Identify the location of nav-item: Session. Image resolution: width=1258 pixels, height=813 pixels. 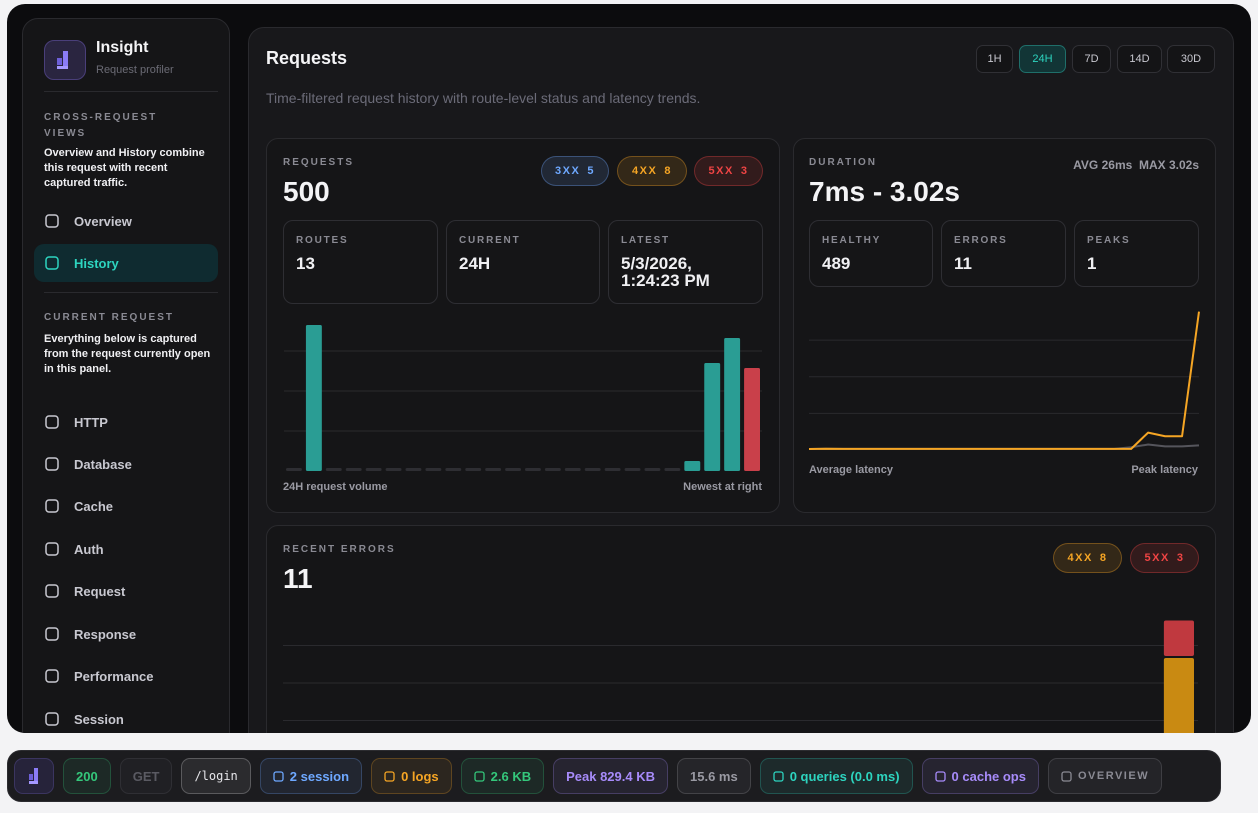
(126, 716).